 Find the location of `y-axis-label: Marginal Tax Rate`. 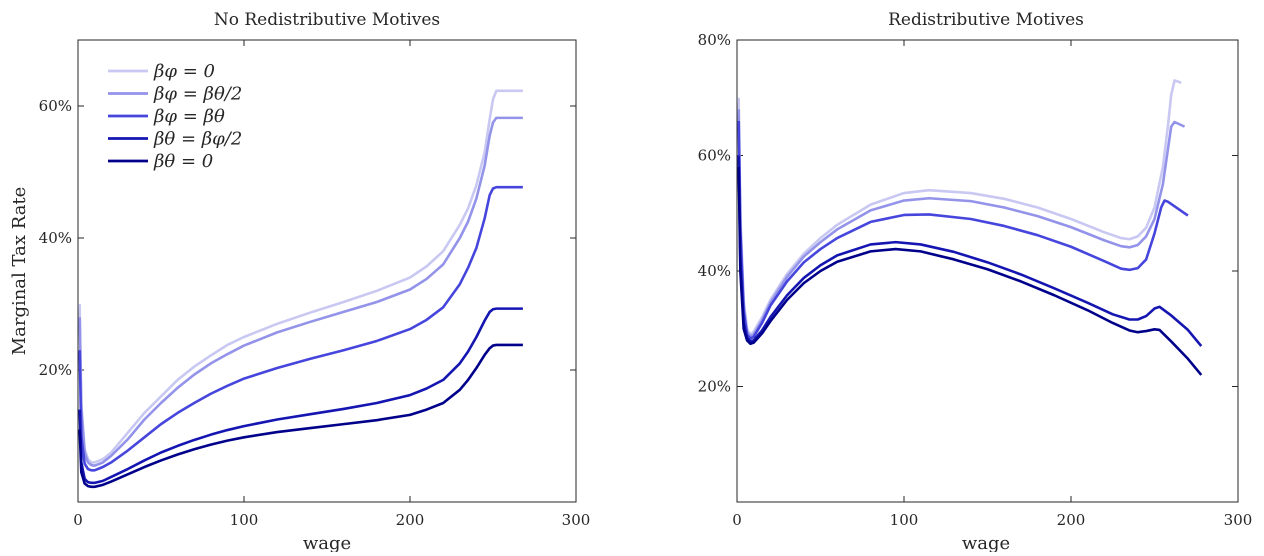

y-axis-label: Marginal Tax Rate is located at coordinates (19, 271).